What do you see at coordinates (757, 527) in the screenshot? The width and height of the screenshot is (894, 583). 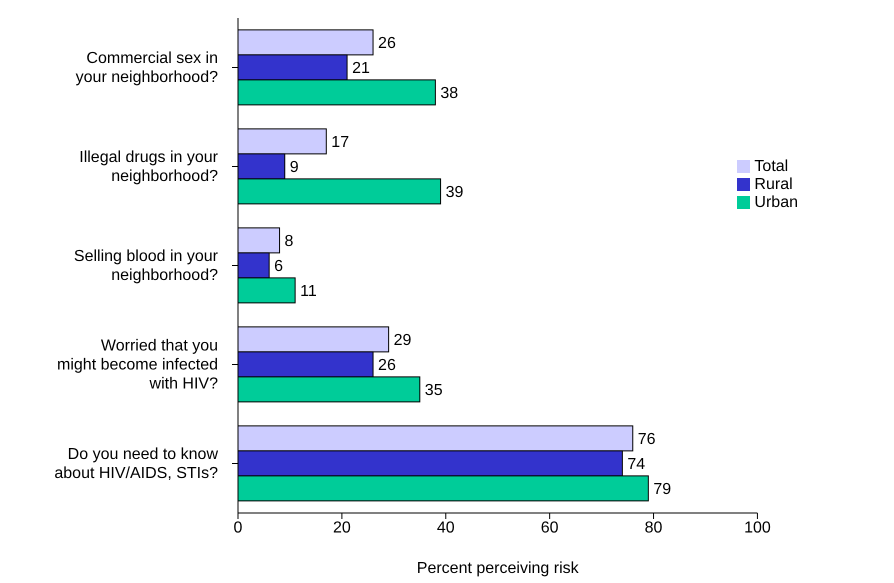 I see `x-tick-label: 100` at bounding box center [757, 527].